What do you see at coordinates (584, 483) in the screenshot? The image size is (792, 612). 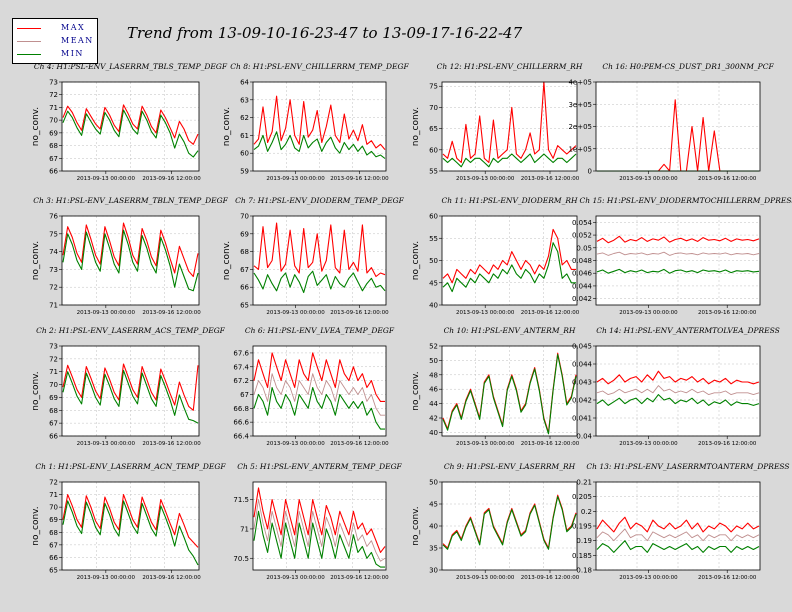 I see `y-tick-label: 0.21` at bounding box center [584, 483].